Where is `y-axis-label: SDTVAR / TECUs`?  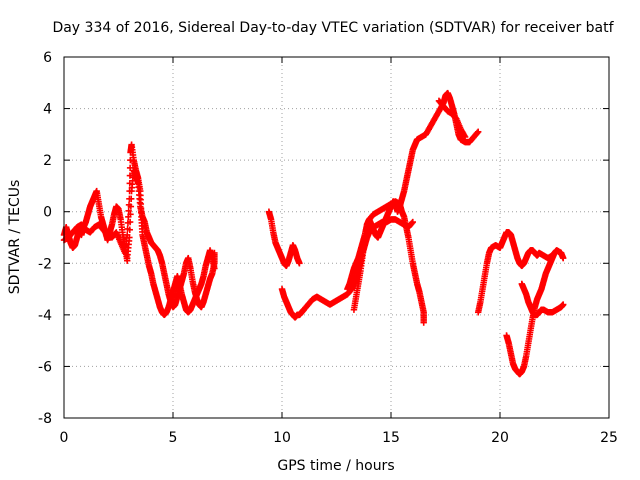 y-axis-label: SDTVAR / TECUs is located at coordinates (15, 237).